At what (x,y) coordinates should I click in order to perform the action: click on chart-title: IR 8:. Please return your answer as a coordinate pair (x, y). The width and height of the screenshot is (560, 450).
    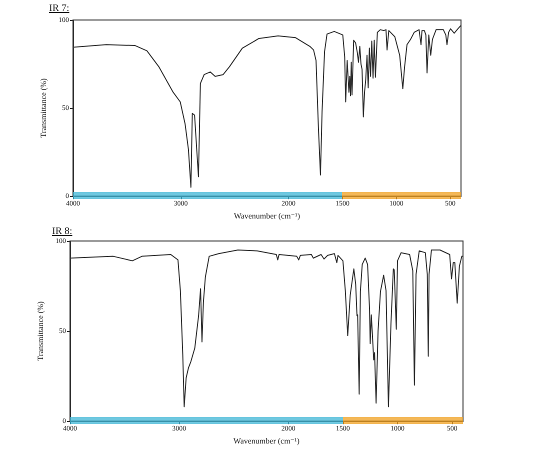
    Looking at the image, I should click on (62, 232).